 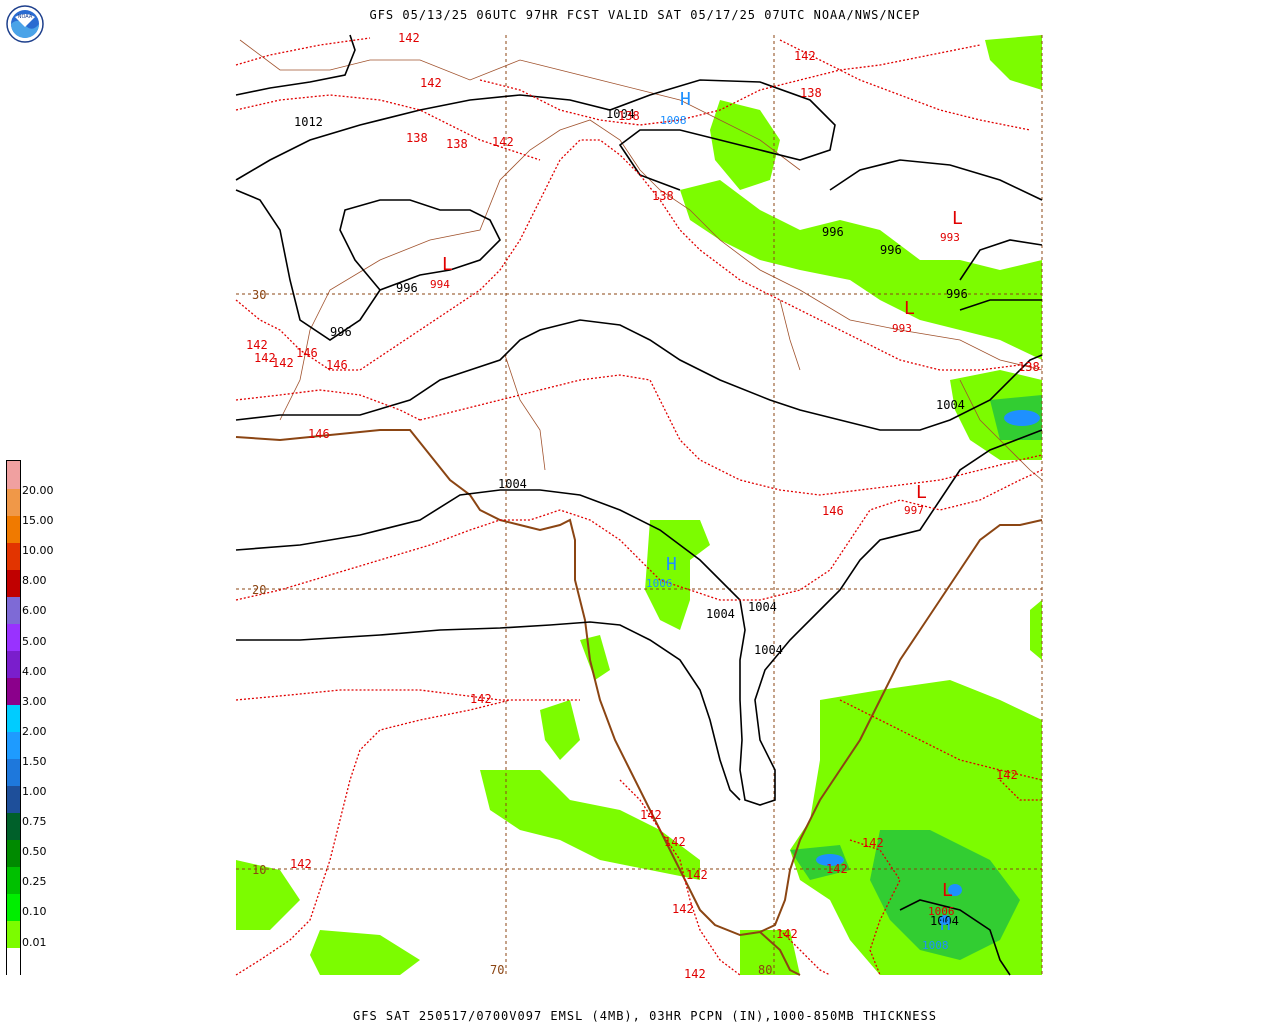 What do you see at coordinates (34, 641) in the screenshot?
I see `legend-label: 5.00` at bounding box center [34, 641].